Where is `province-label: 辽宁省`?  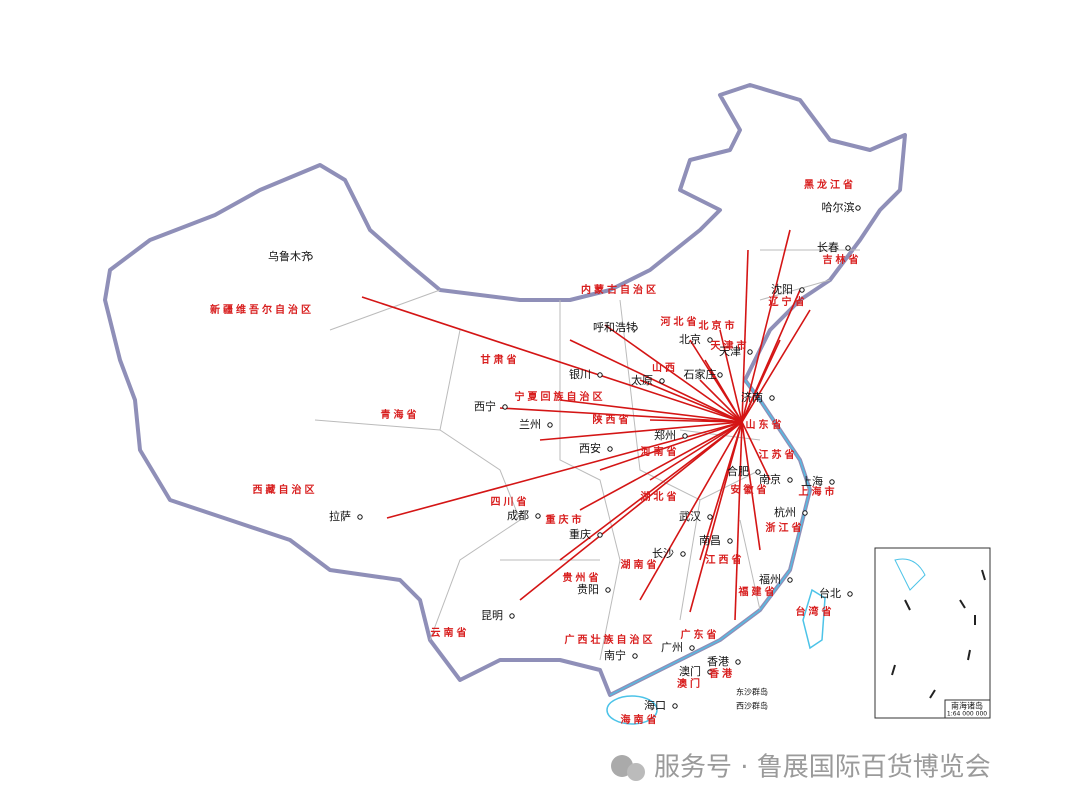 province-label: 辽宁省 is located at coordinates (788, 301).